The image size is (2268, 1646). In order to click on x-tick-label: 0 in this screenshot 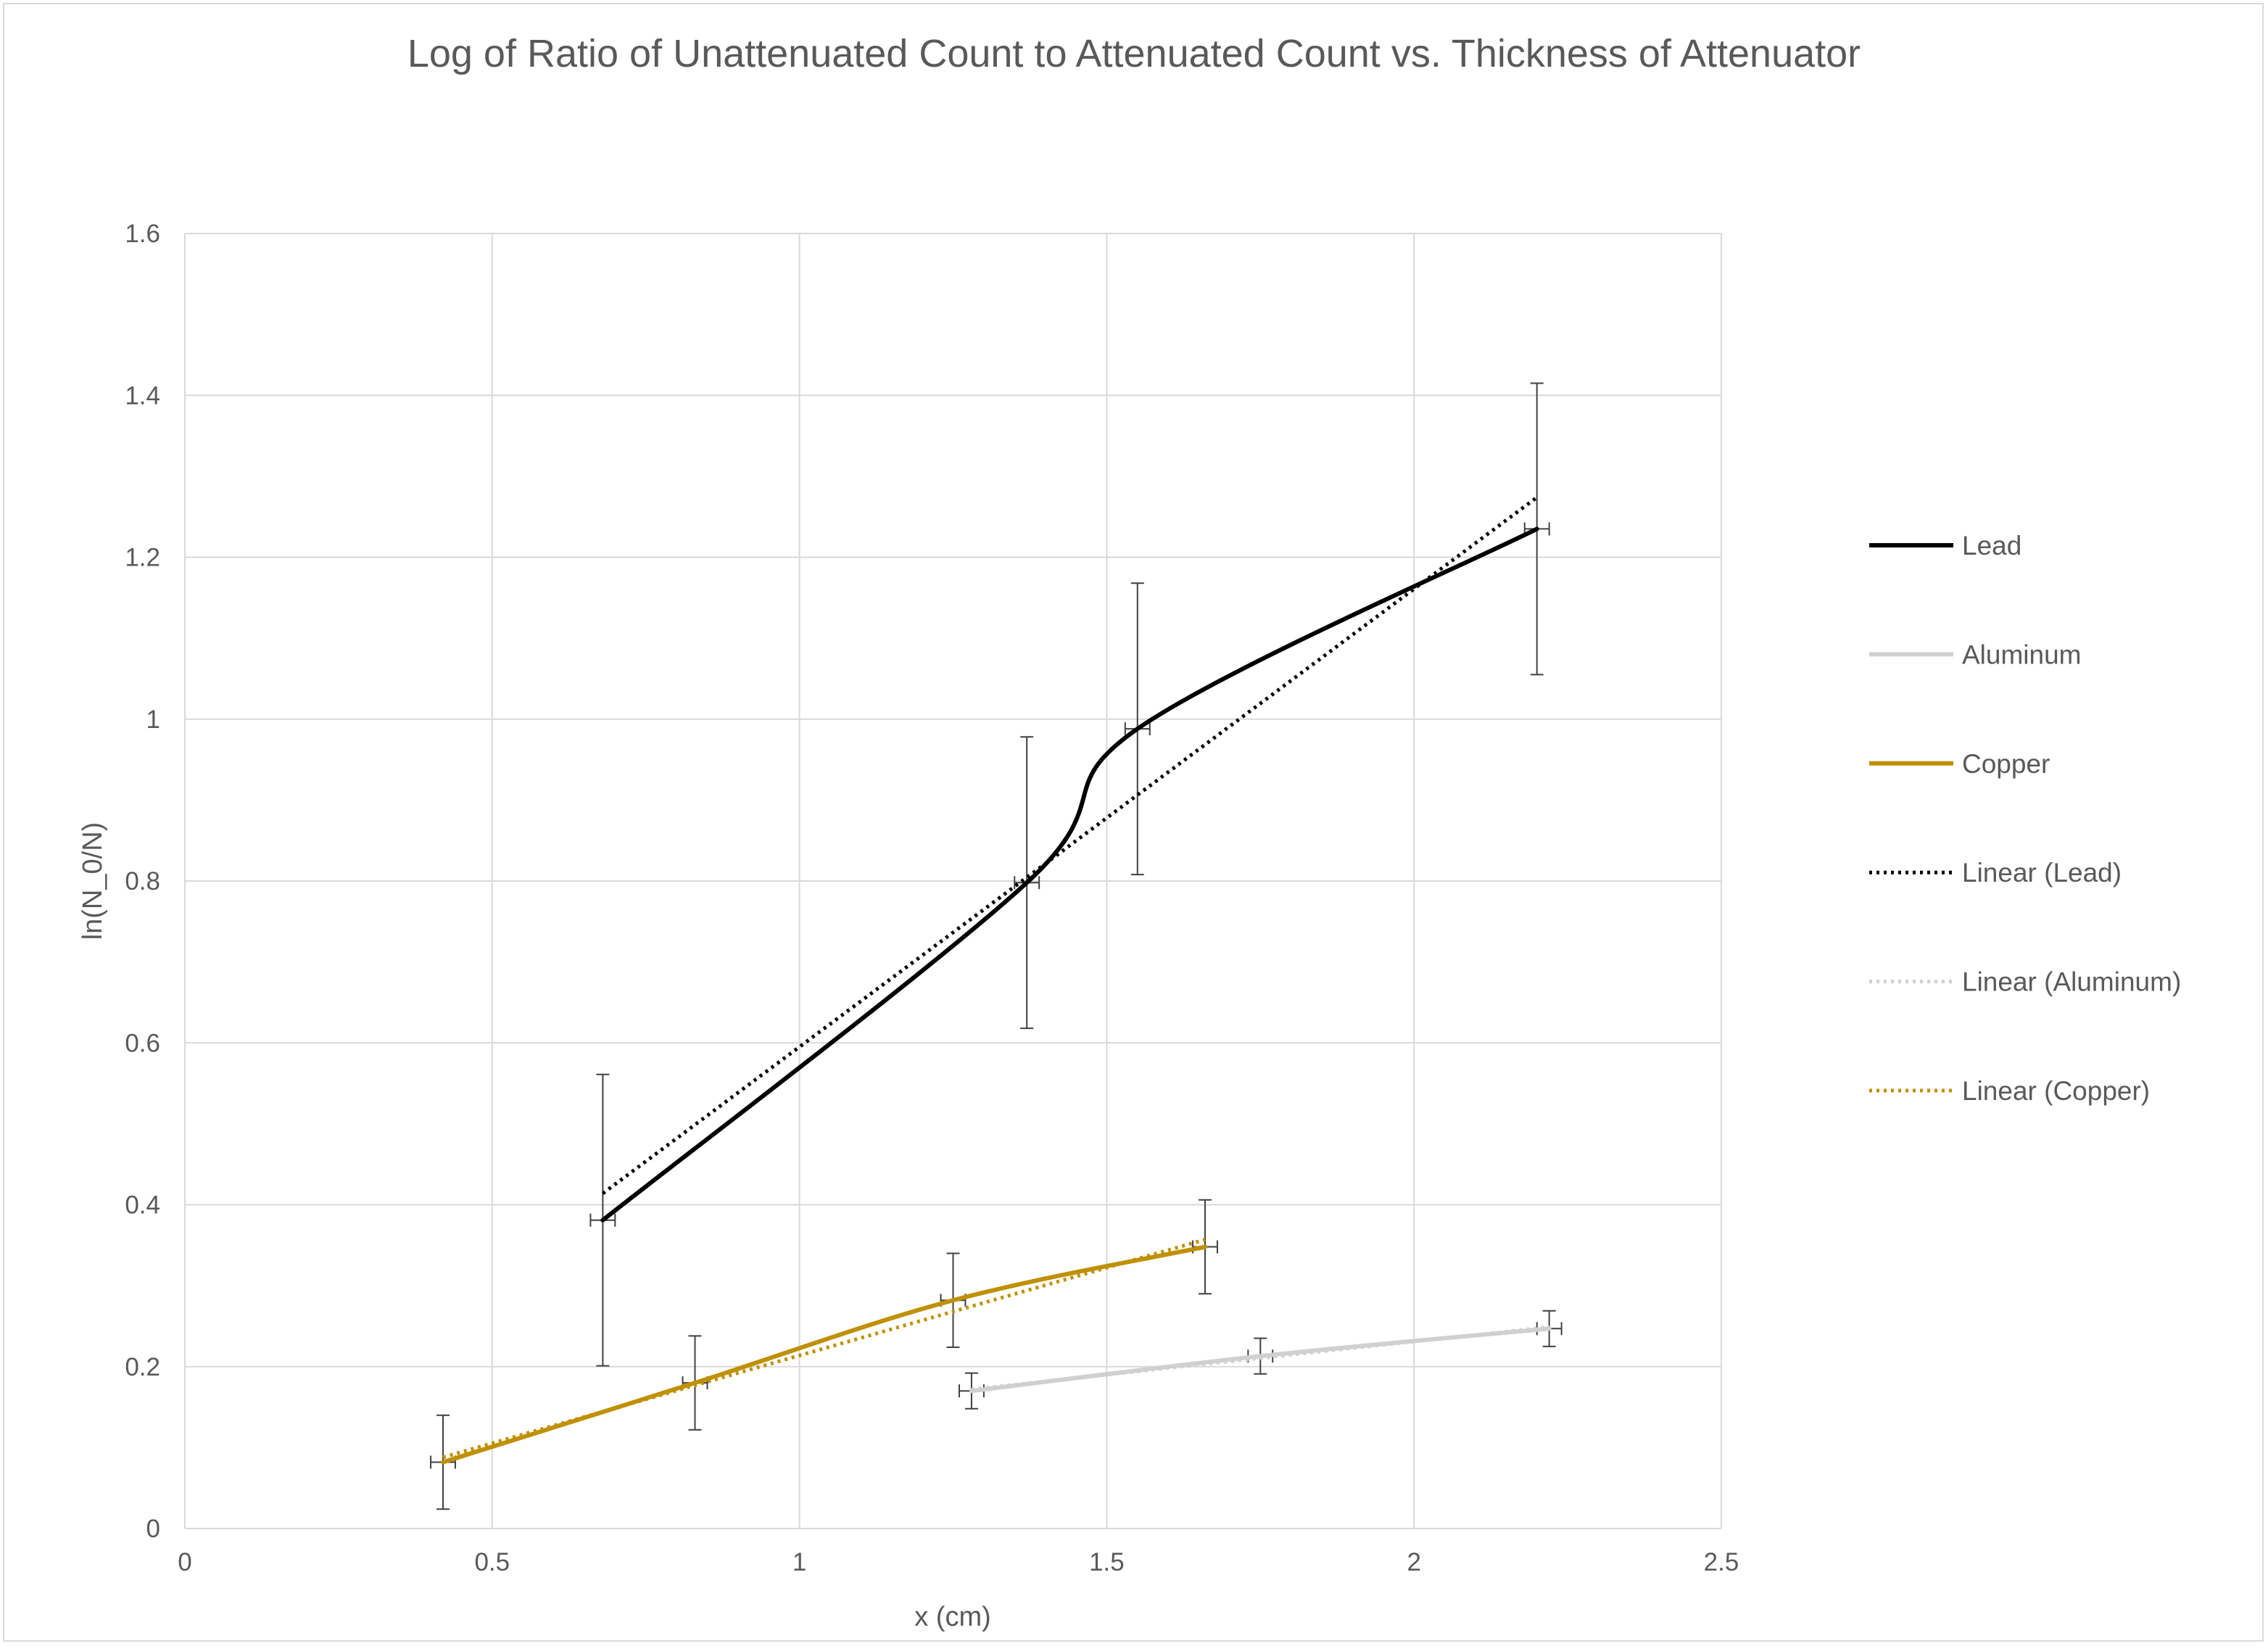, I will do `click(184, 1562)`.